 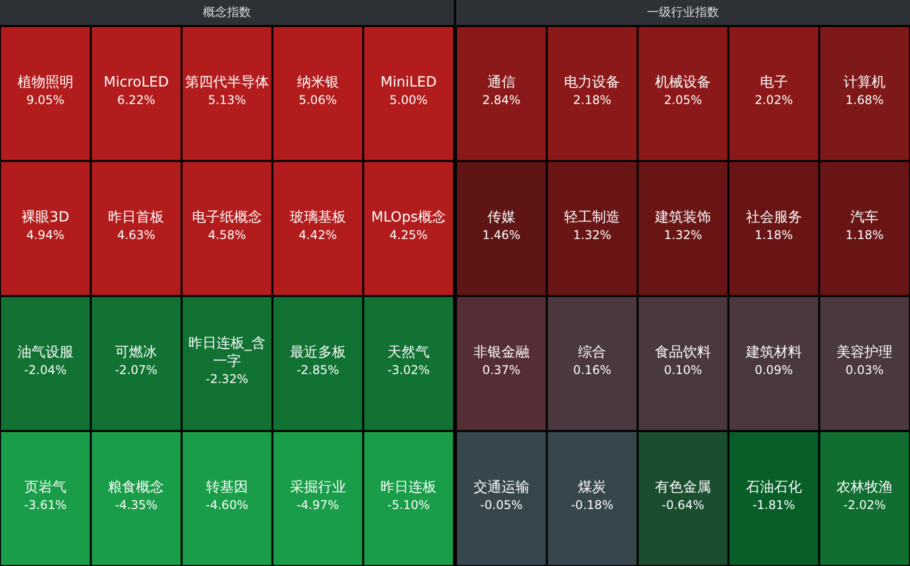 What do you see at coordinates (592, 370) in the screenshot?
I see `data-label: 0.16%` at bounding box center [592, 370].